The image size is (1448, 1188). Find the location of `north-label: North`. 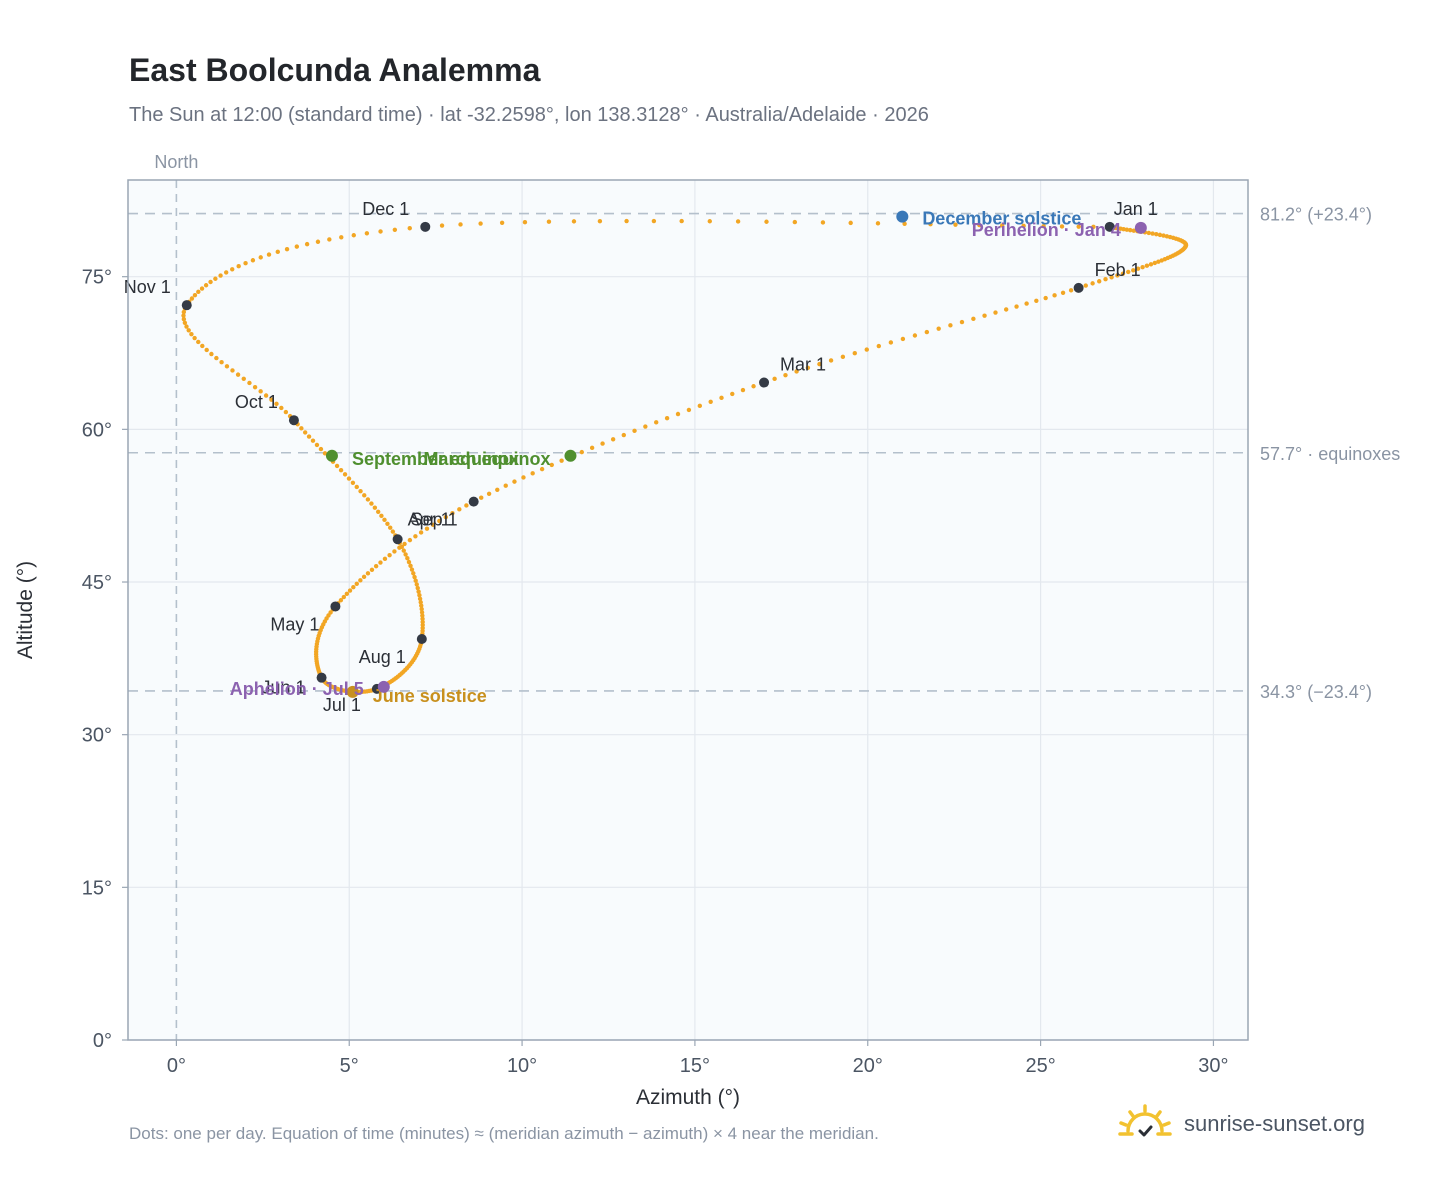

north-label: North is located at coordinates (176, 162).